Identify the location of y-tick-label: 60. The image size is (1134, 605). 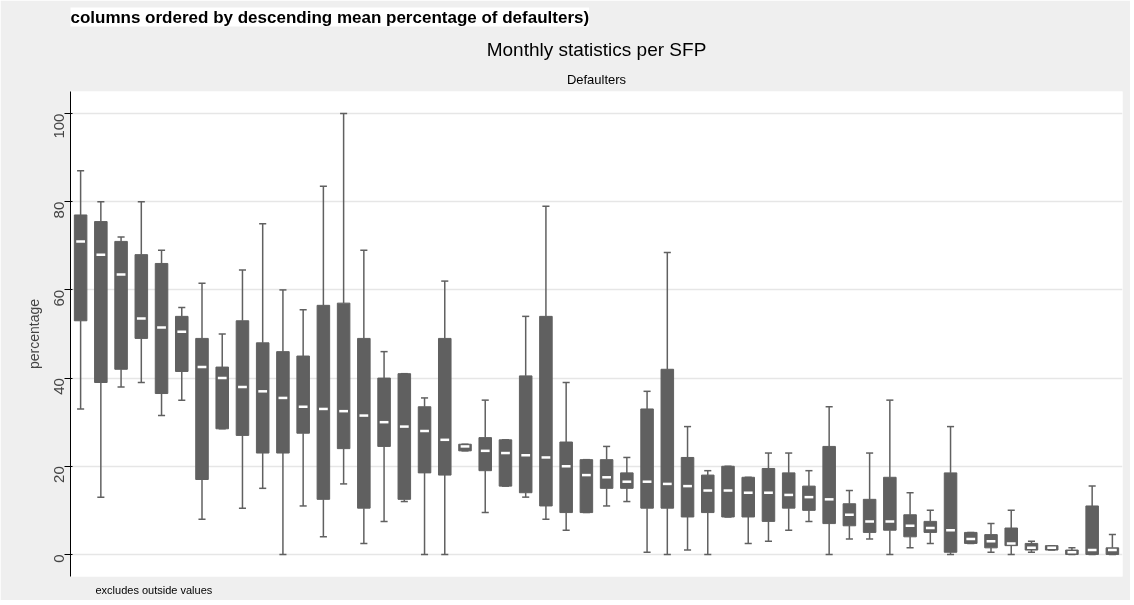
(59, 298).